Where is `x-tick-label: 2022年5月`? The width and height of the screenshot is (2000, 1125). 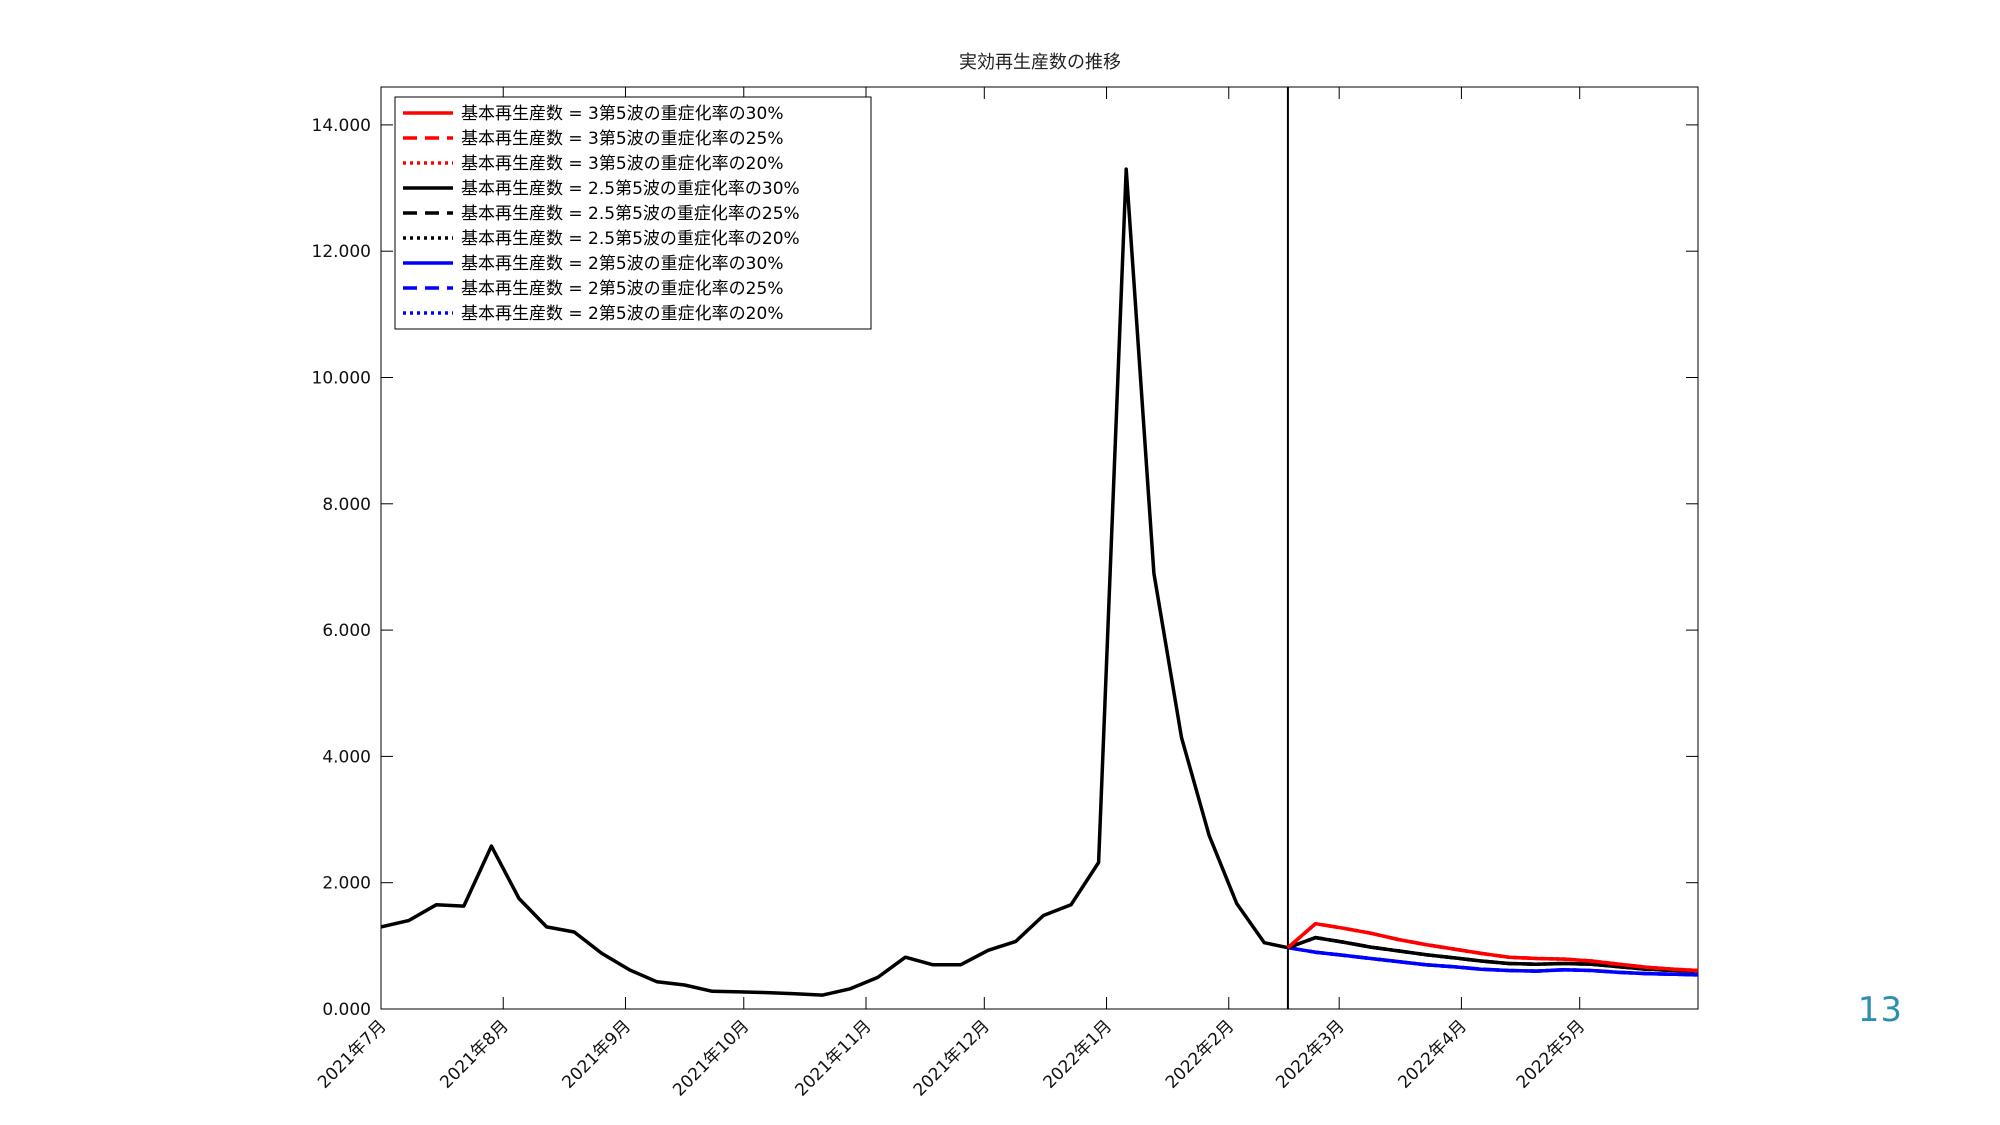 x-tick-label: 2022年5月 is located at coordinates (1551, 1054).